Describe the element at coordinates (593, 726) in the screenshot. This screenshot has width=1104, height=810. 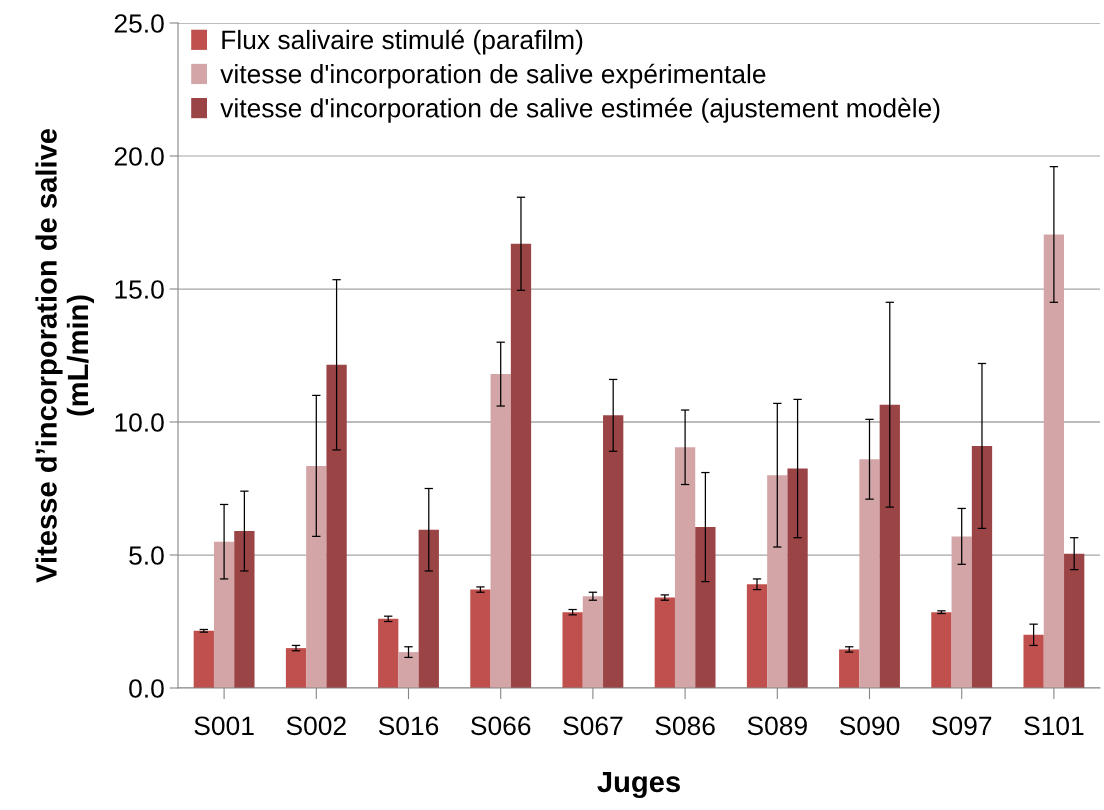
I see `x-tick-label: S067` at that location.